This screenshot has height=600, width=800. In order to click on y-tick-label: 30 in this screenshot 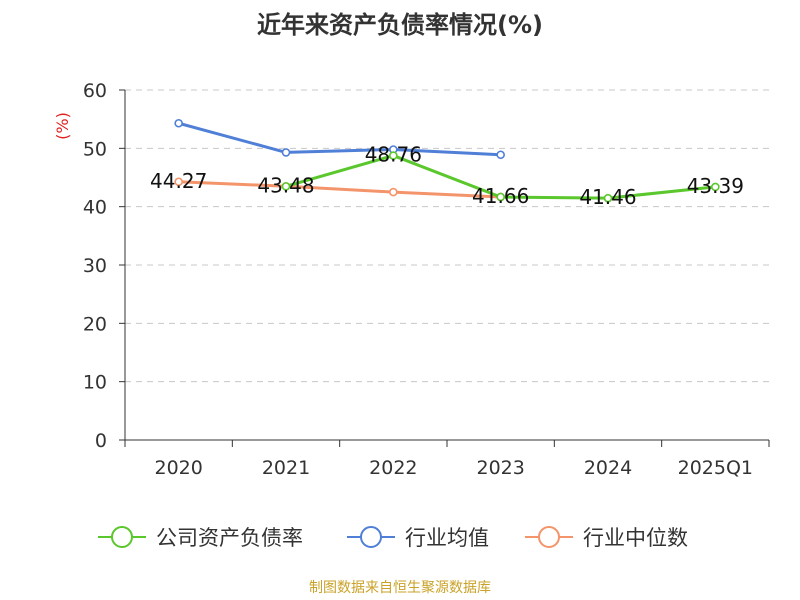, I will do `click(95, 266)`.